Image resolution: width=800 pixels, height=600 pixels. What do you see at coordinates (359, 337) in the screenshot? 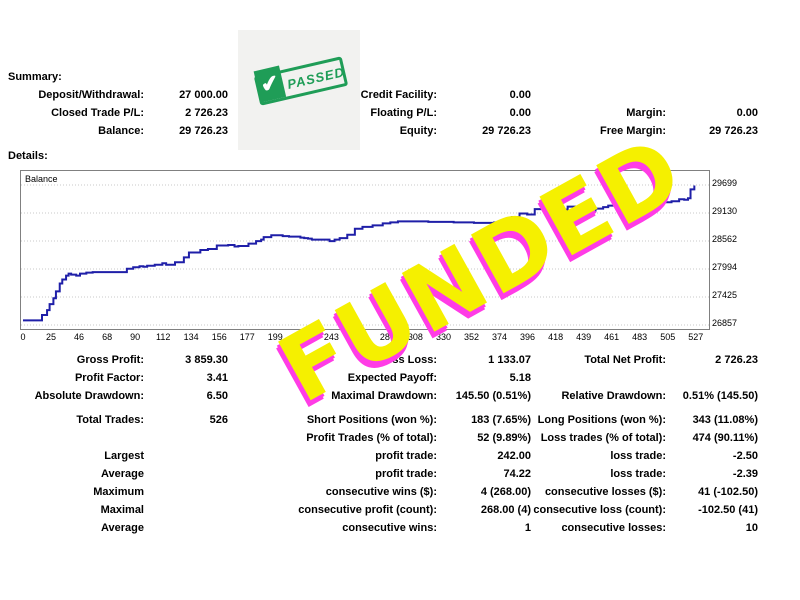
I see `x-tick-label: 265` at bounding box center [359, 337].